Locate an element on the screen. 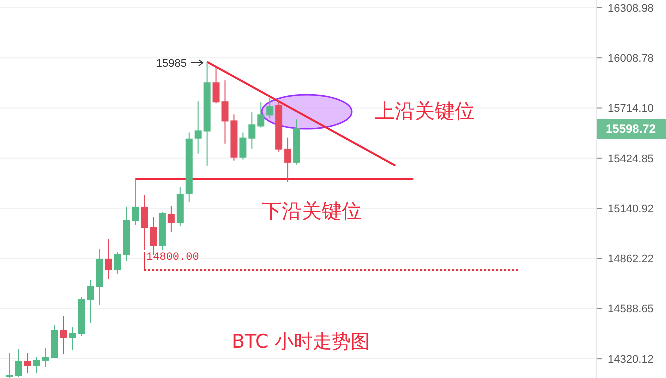  annotation: 下沿关键位 is located at coordinates (312, 211).